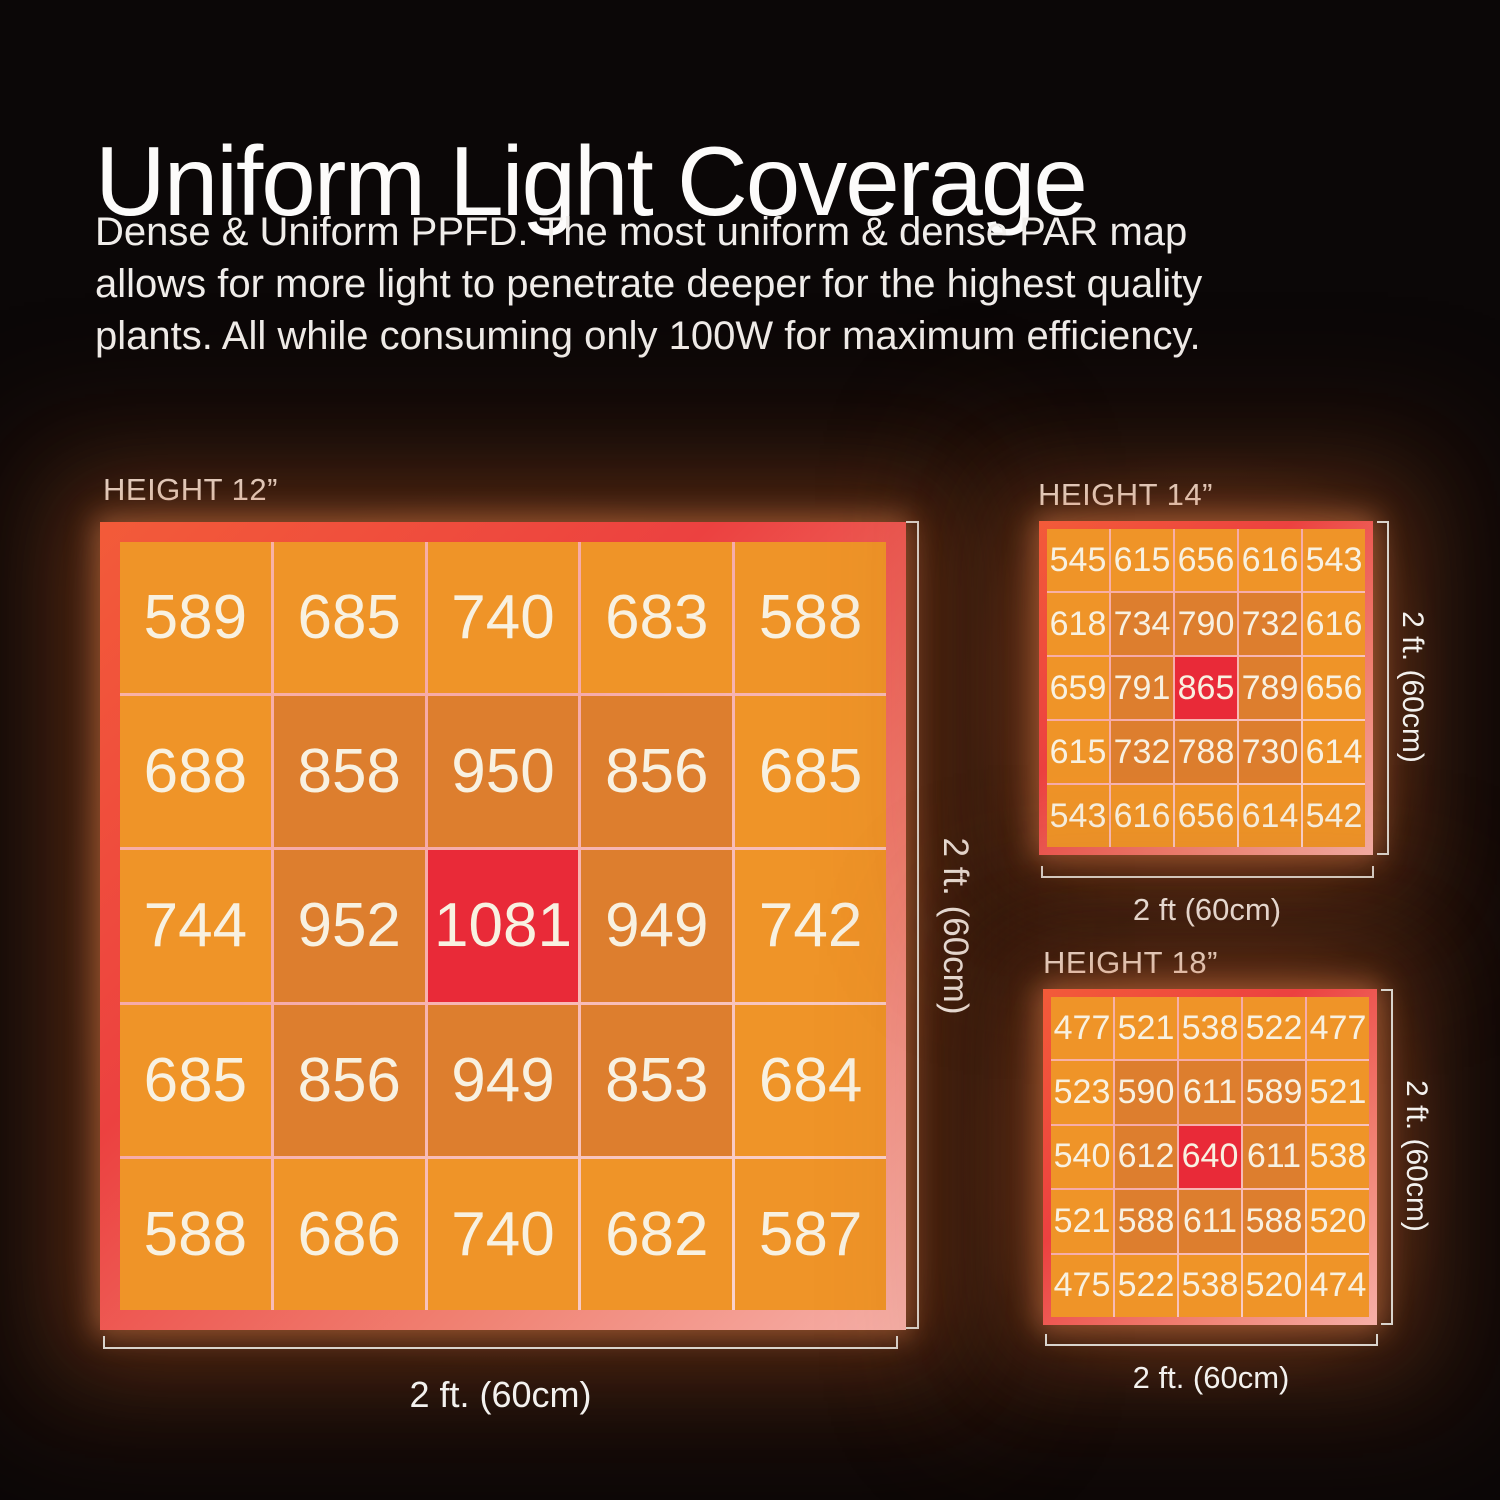 Image resolution: width=1500 pixels, height=1500 pixels. What do you see at coordinates (349, 926) in the screenshot?
I see `ppfd-cell: 952` at bounding box center [349, 926].